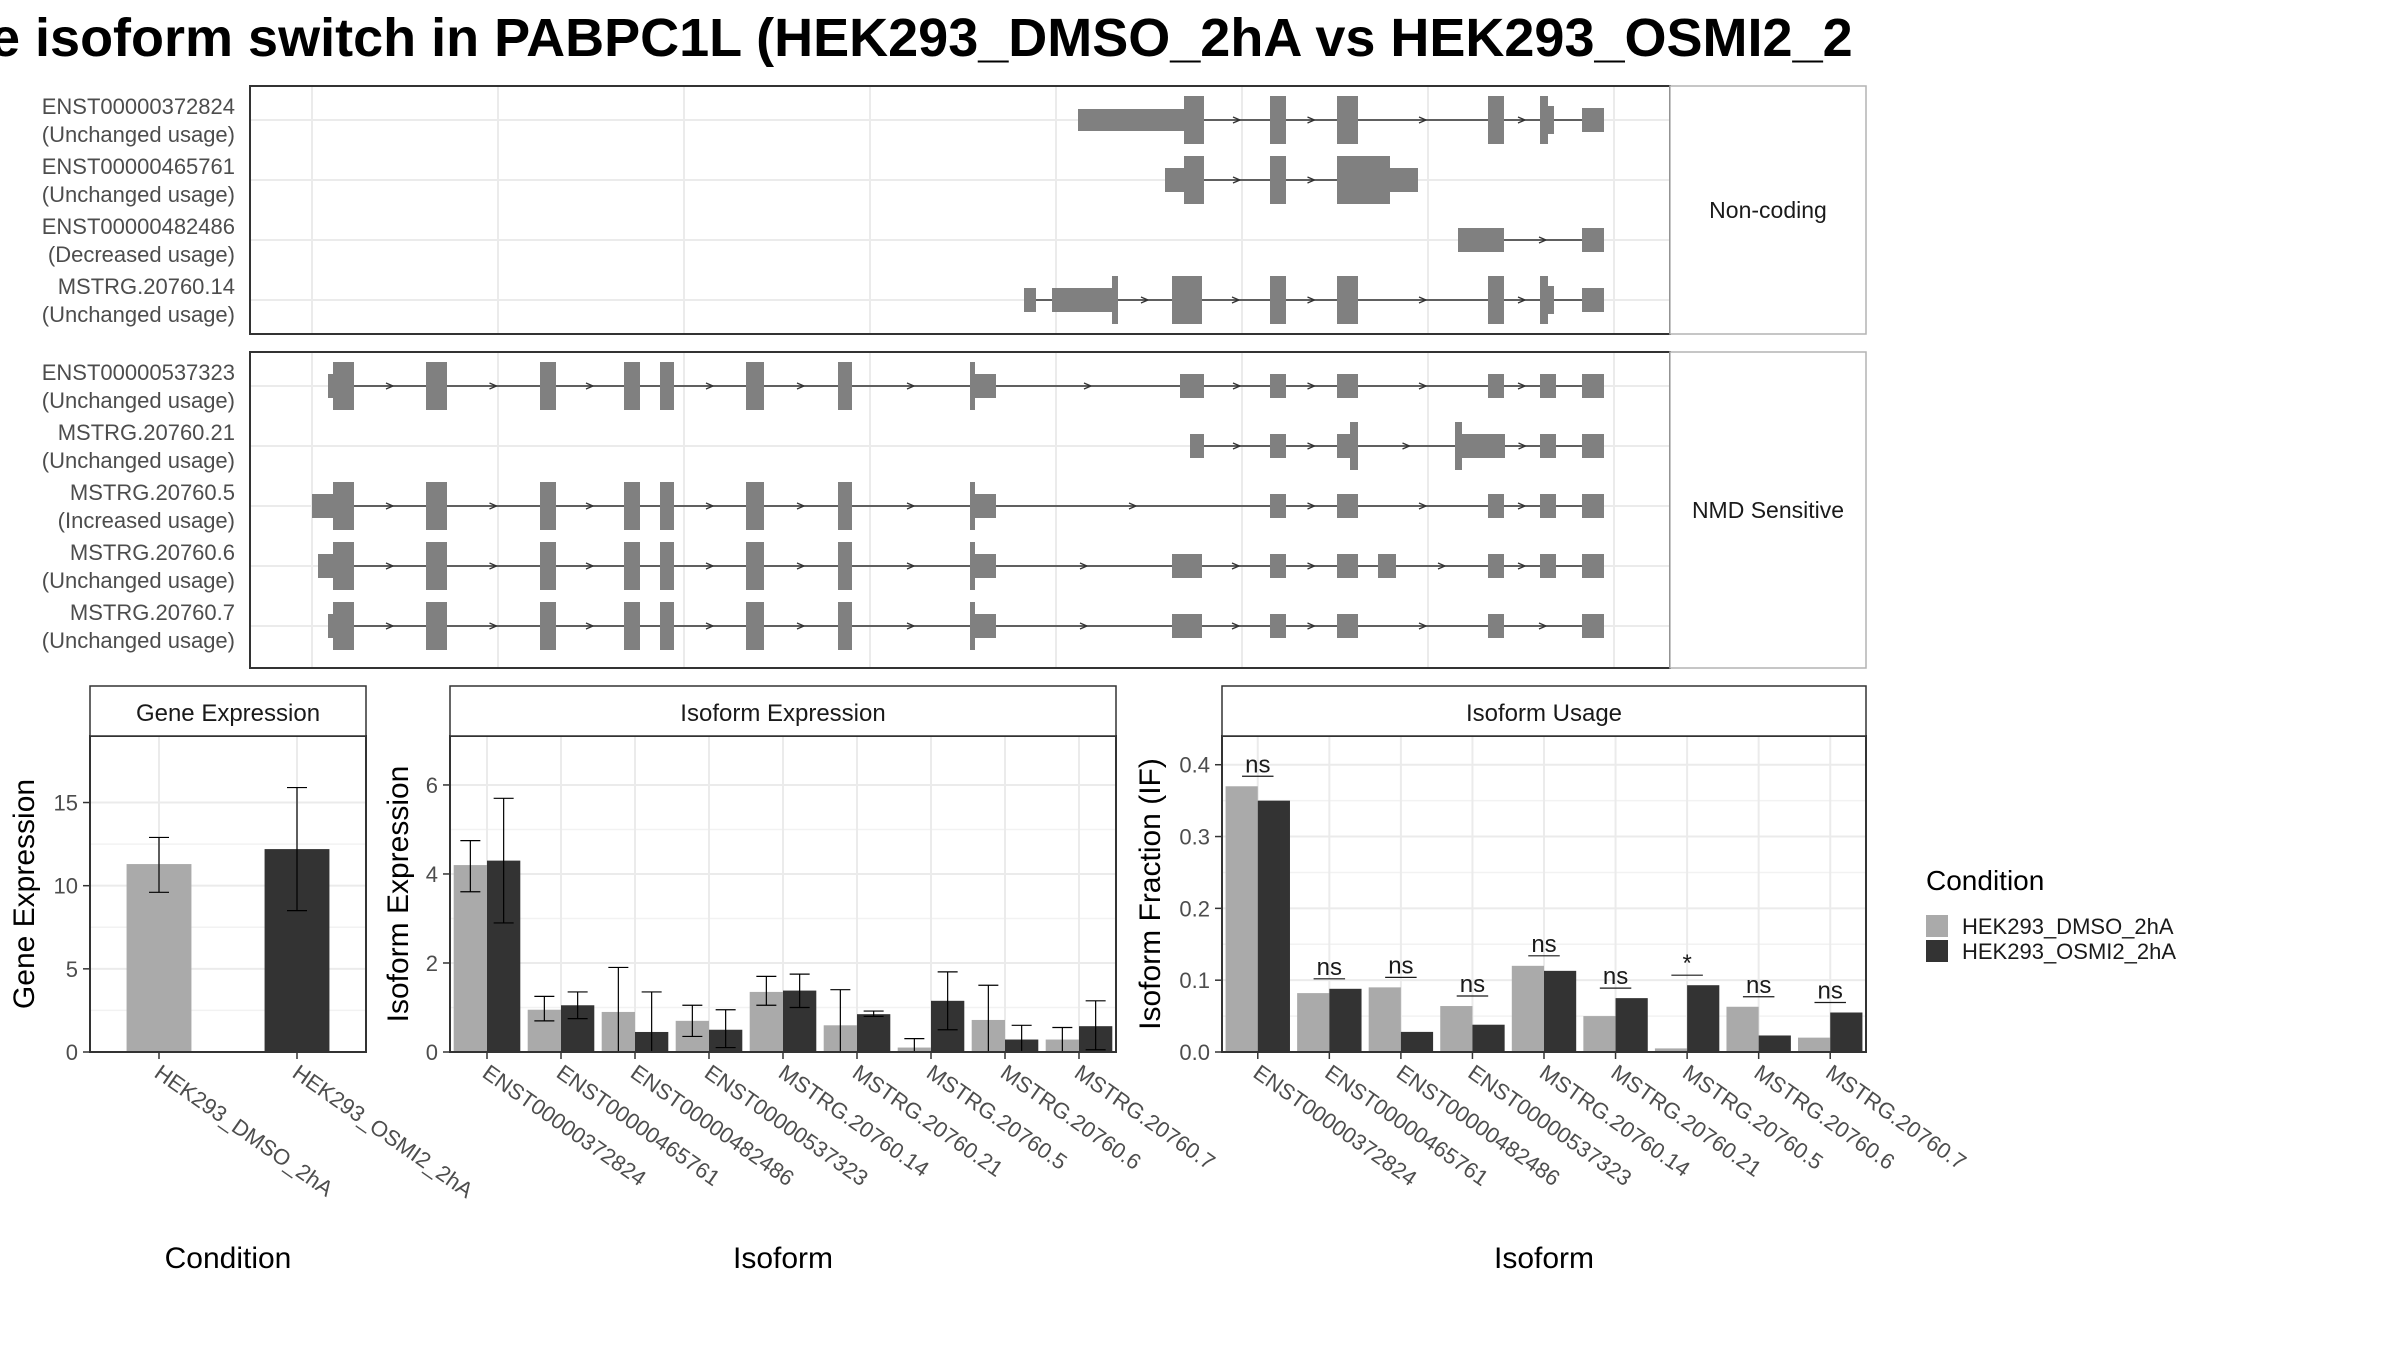 The image size is (2400, 1350). Describe the element at coordinates (152, 552) in the screenshot. I see `isoform-name-label: MSTRG.20760.6` at that location.